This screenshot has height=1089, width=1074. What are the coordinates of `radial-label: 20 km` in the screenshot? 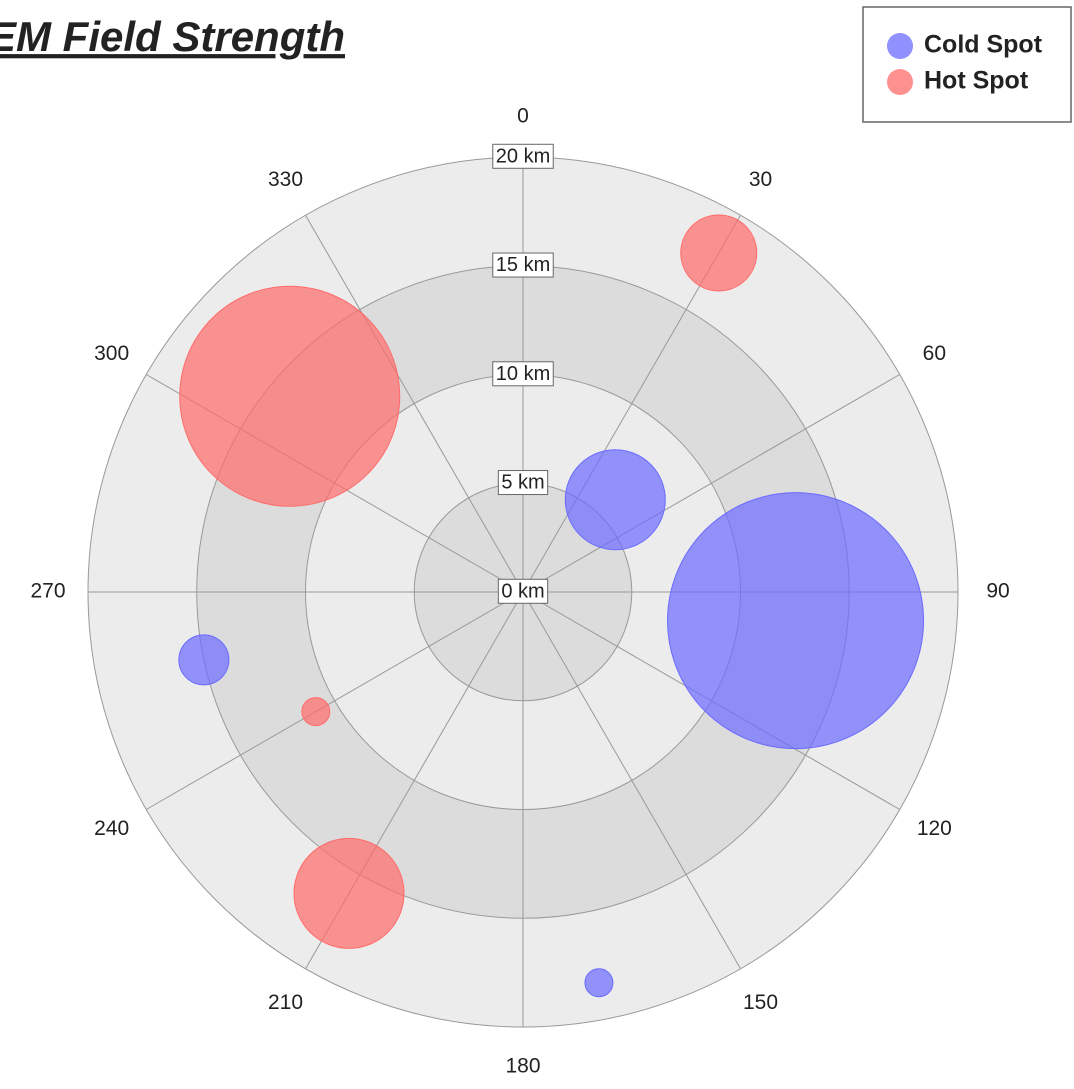 It's located at (523, 156).